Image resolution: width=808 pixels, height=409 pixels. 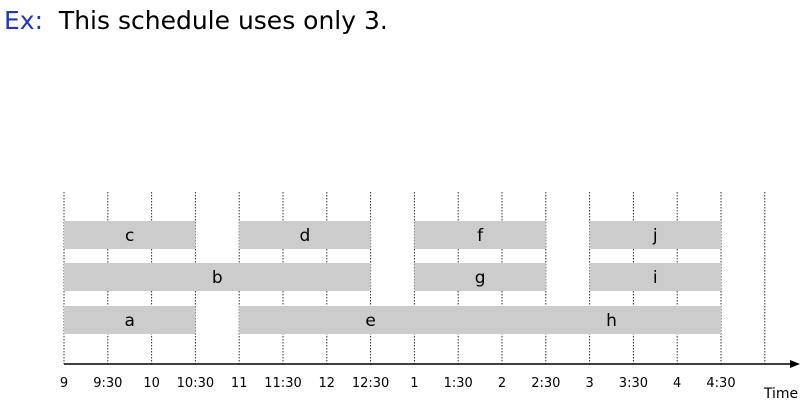 I want to click on tick-label: 4, so click(x=677, y=383).